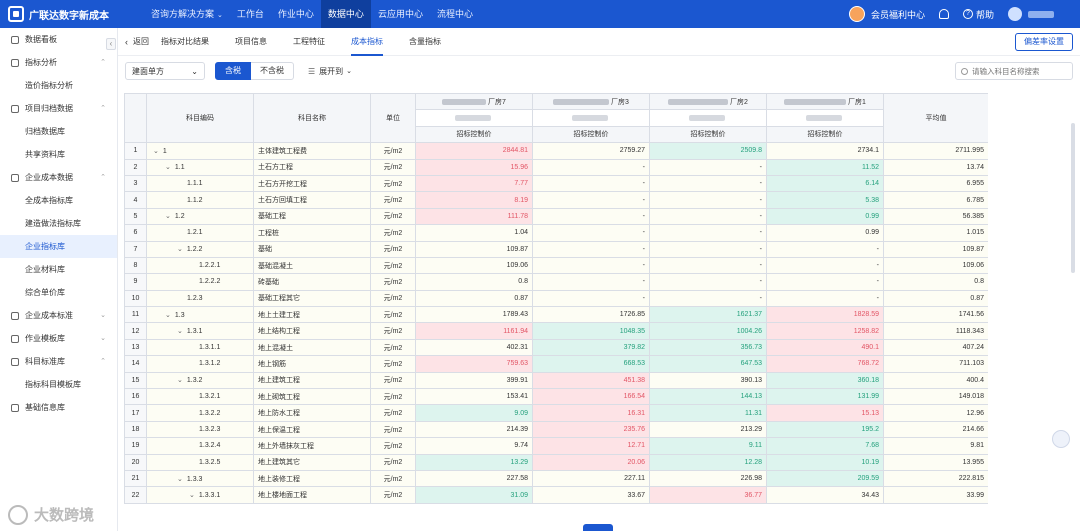  Describe the element at coordinates (708, 380) in the screenshot. I see `value-cell: 390.13` at that location.